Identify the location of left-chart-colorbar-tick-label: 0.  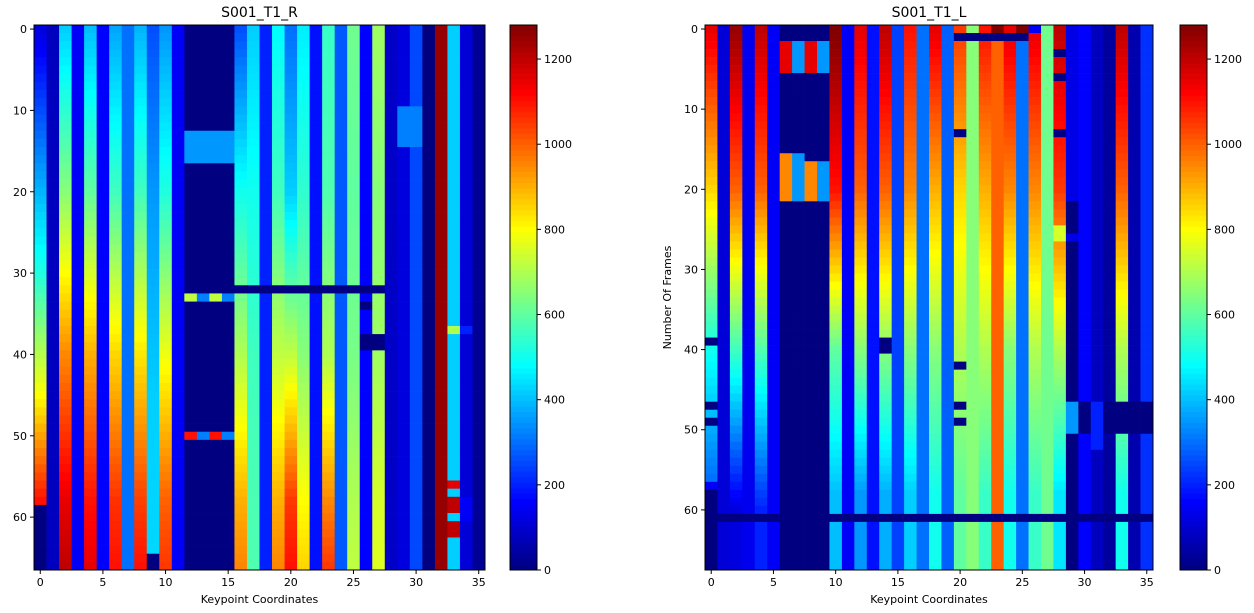
(547, 570).